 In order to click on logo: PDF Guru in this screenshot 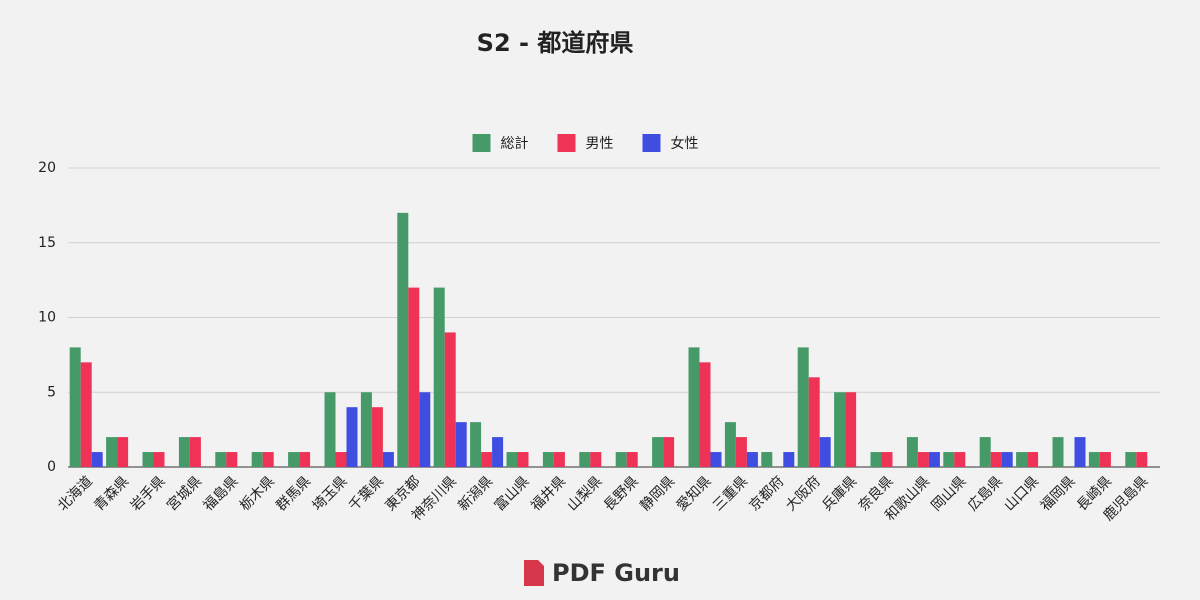, I will do `click(602, 573)`.